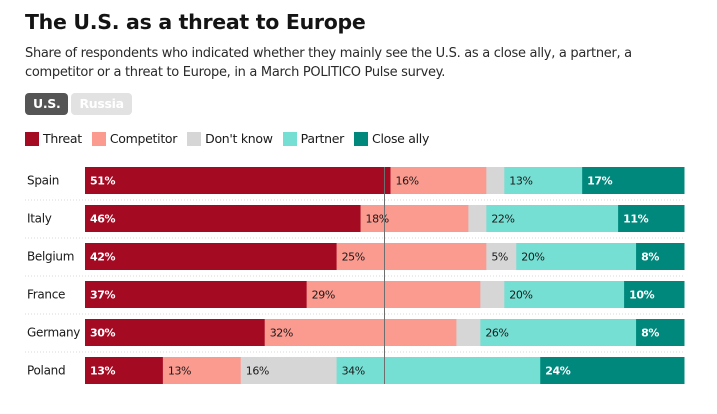 This screenshot has width=717, height=414. Describe the element at coordinates (46, 295) in the screenshot. I see `row-label-france: France` at that location.